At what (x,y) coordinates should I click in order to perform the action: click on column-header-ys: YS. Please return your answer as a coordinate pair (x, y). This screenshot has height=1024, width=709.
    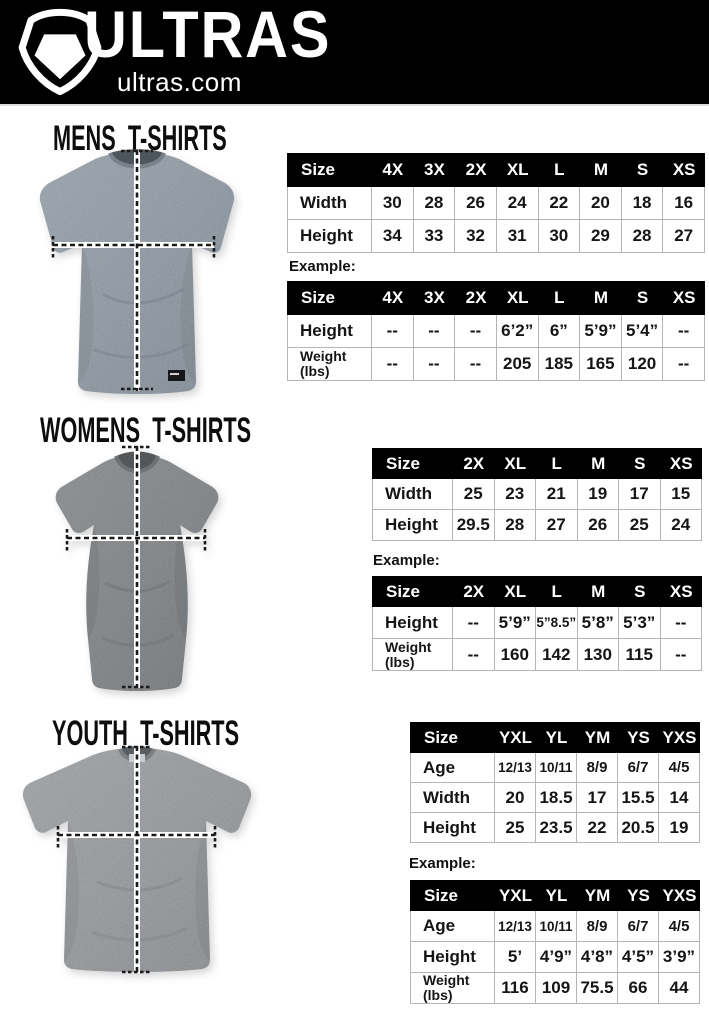
    Looking at the image, I should click on (638, 737).